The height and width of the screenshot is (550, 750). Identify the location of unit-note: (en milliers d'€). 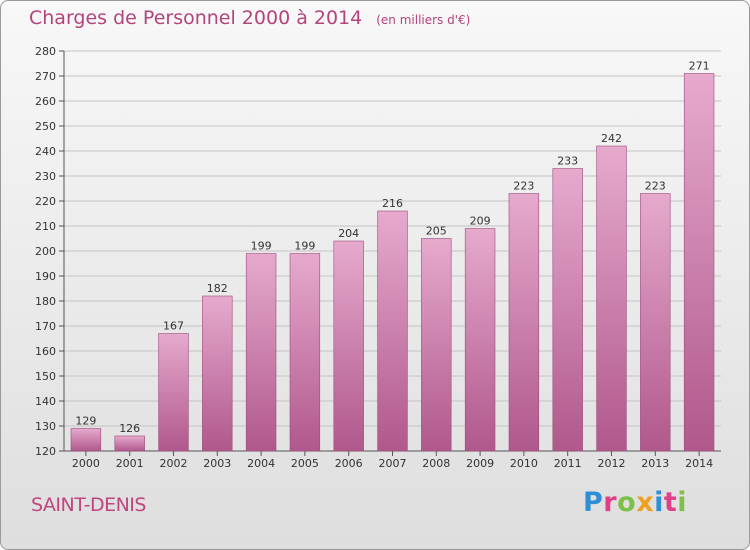
(423, 20).